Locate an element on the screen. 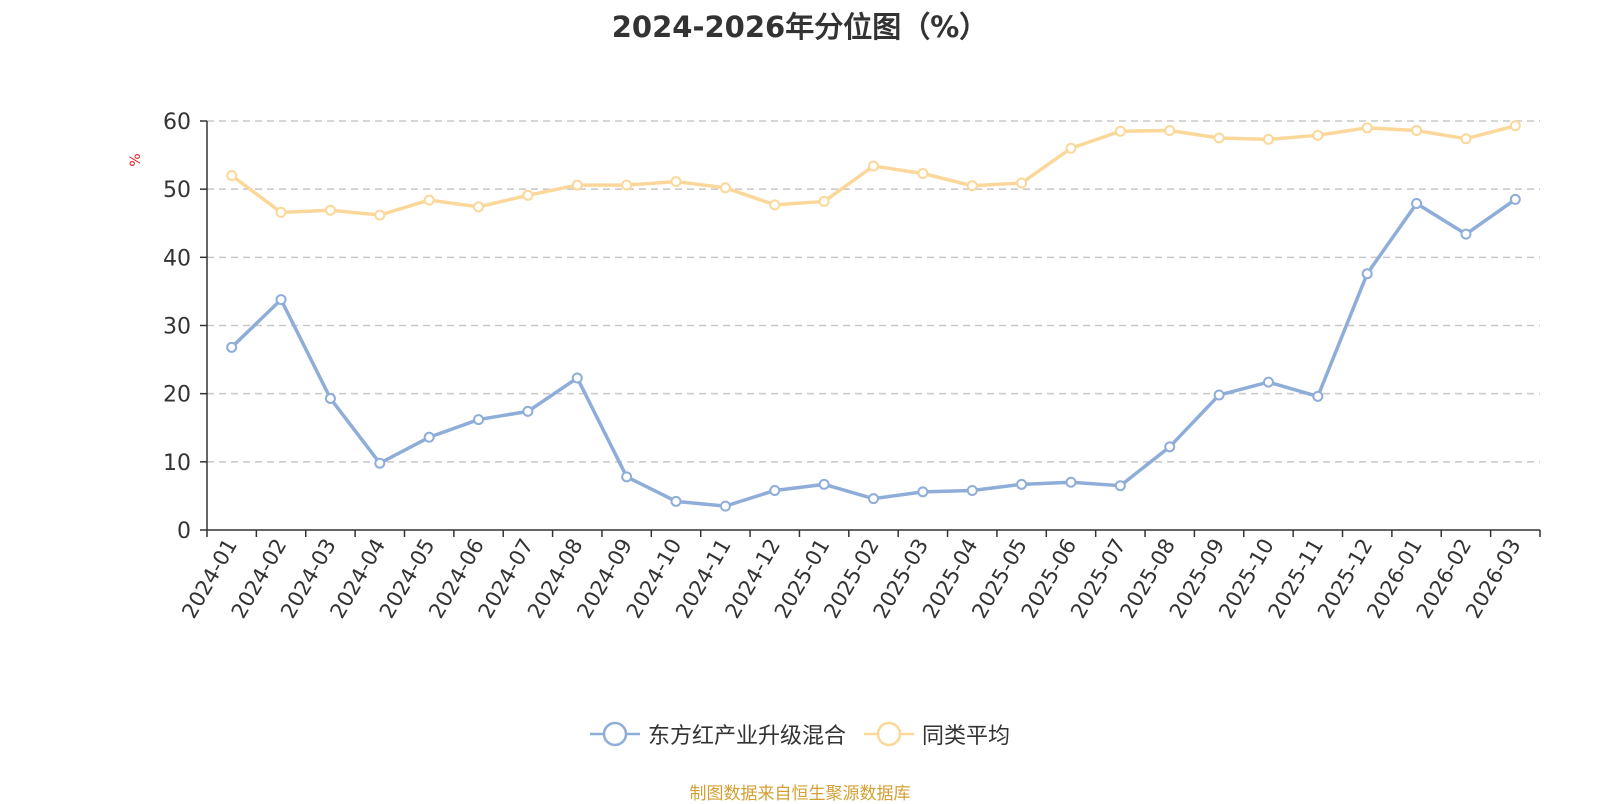 This screenshot has width=1600, height=804. legend-label: 东方红产业升级混合 is located at coordinates (746, 736).